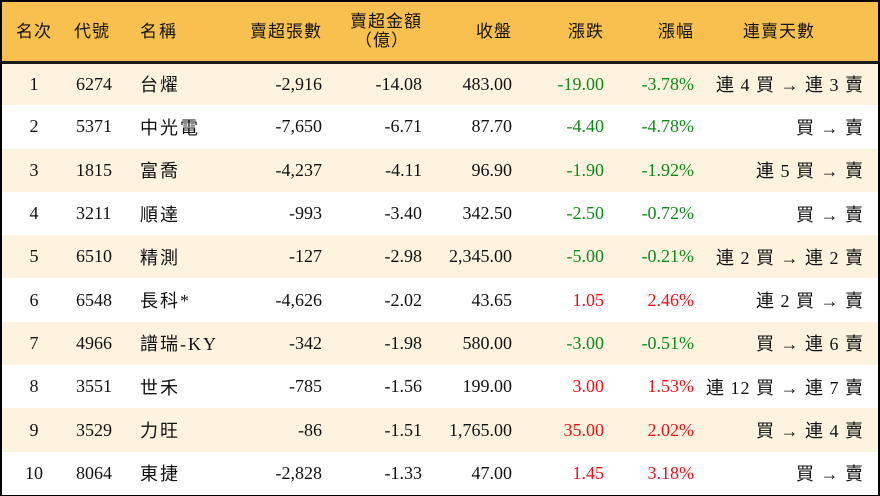 This screenshot has width=880, height=496. I want to click on cell-streak: 買 → 連 4 賣, so click(810, 431).